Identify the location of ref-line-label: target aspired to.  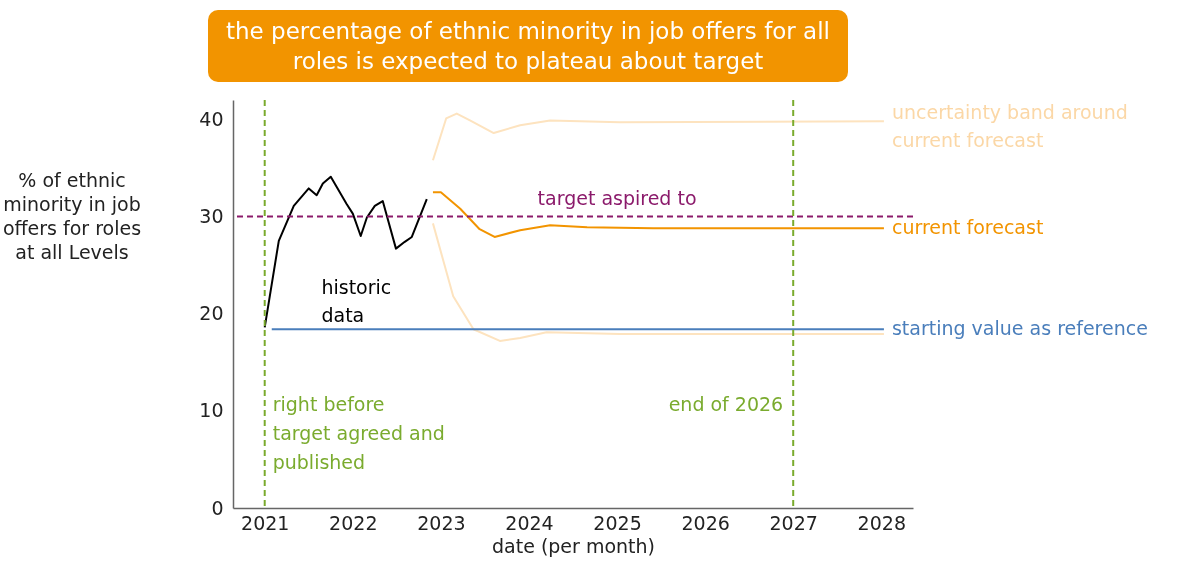
(617, 197).